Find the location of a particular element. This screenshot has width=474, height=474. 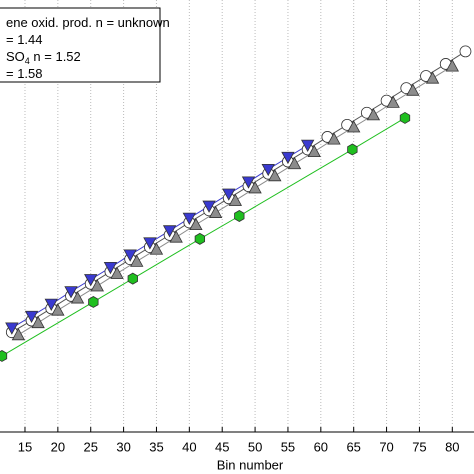

legend-text: = 1.58 is located at coordinates (24, 73).